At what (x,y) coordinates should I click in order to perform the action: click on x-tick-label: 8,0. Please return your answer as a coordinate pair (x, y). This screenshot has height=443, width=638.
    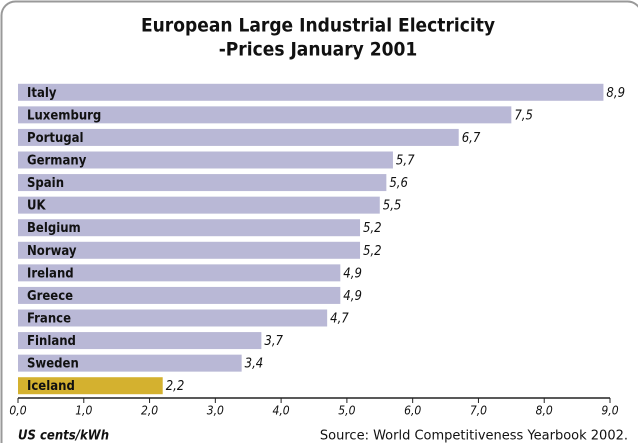
    Looking at the image, I should click on (544, 411).